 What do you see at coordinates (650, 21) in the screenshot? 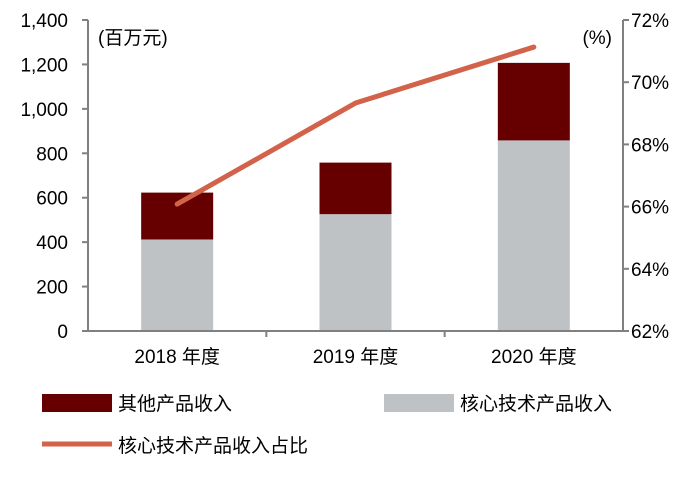
I see `right-tick-label: 72%` at bounding box center [650, 21].